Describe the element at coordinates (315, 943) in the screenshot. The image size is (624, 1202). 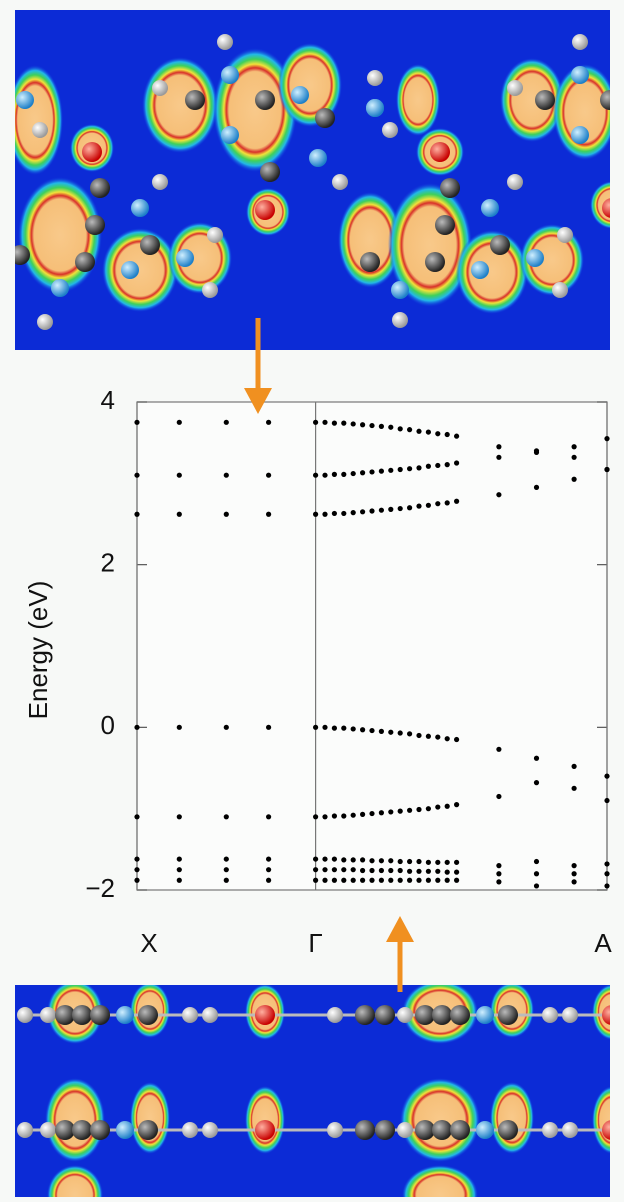
I see `x-tick-label: Γ` at that location.